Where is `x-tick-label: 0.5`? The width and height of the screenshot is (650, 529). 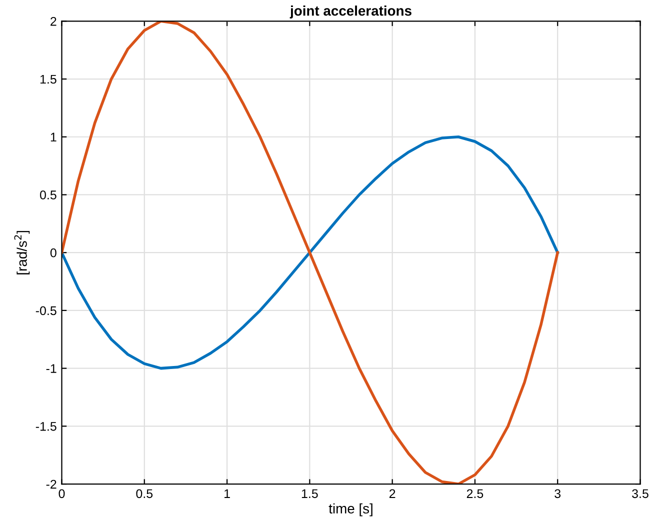 x-tick-label: 0.5 is located at coordinates (144, 493).